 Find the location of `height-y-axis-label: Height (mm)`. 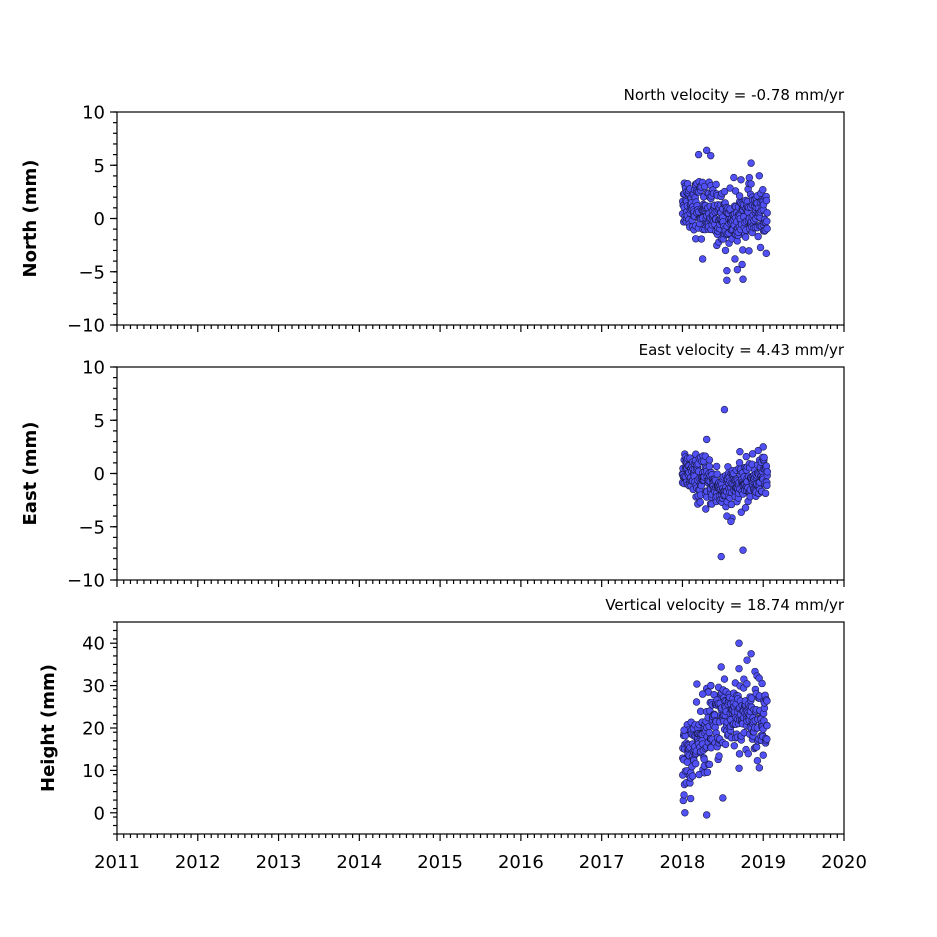

height-y-axis-label: Height (mm) is located at coordinates (48, 728).